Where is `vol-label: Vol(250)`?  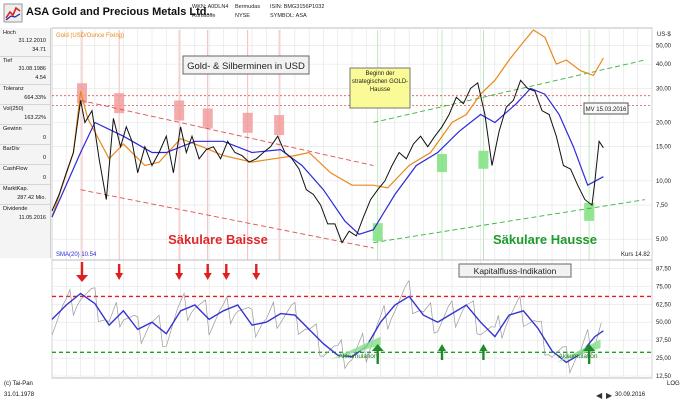 vol-label: Vol(250) is located at coordinates (13, 109).